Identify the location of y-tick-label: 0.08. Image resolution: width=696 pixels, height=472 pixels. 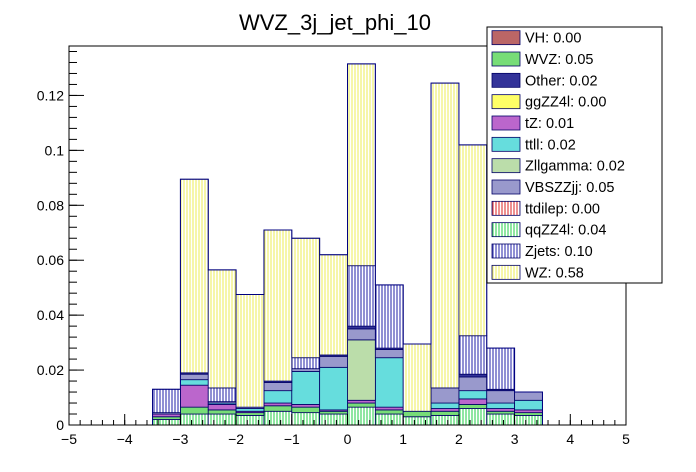
(50, 205).